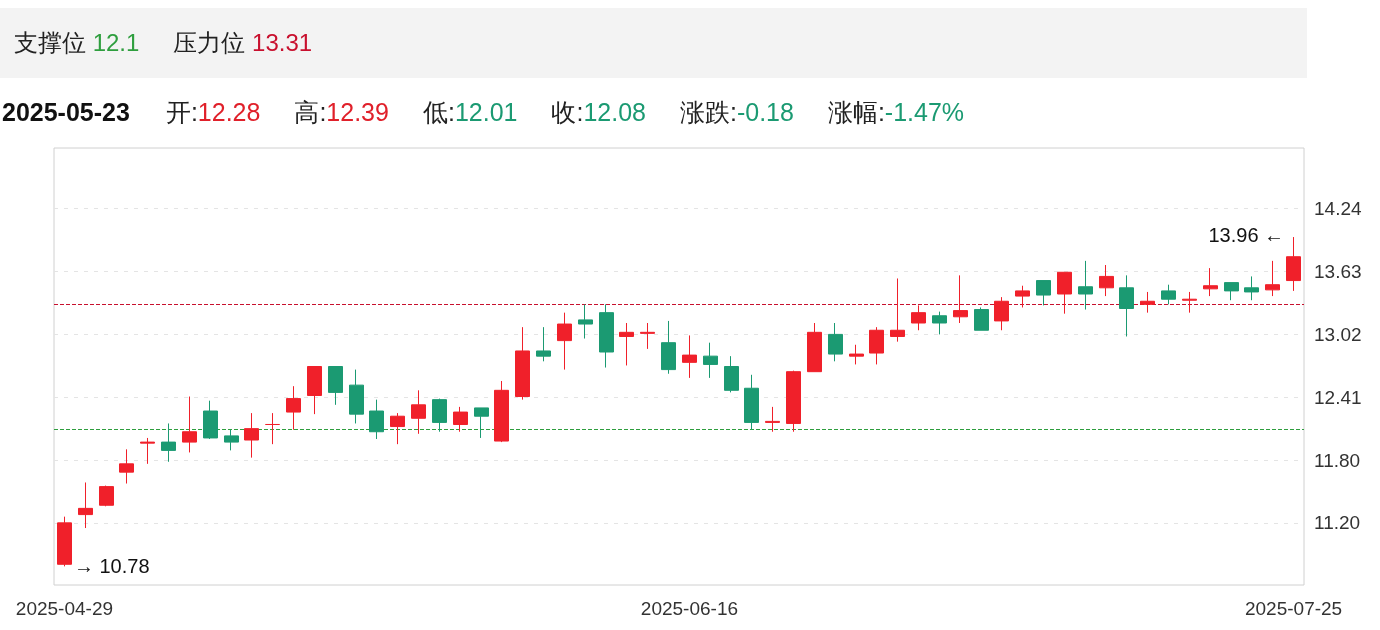  What do you see at coordinates (470, 111) in the screenshot?
I see `text: 低:12.01` at bounding box center [470, 111].